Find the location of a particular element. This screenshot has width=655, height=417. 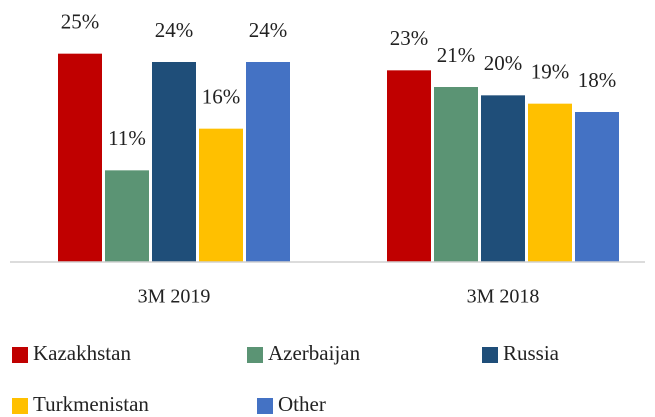

value-label: 18% is located at coordinates (597, 80).